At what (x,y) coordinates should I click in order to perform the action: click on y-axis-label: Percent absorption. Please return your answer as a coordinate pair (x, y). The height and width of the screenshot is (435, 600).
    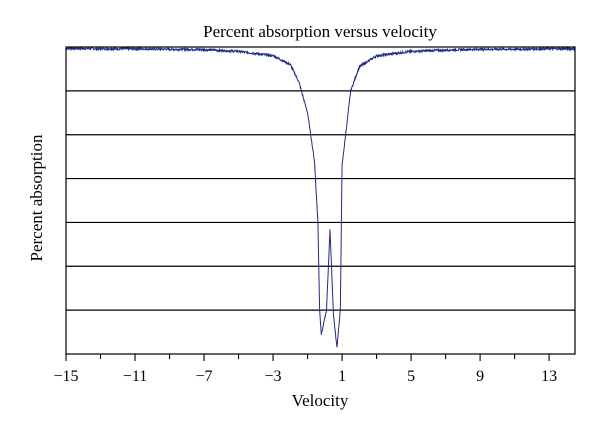
    Looking at the image, I should click on (36, 197).